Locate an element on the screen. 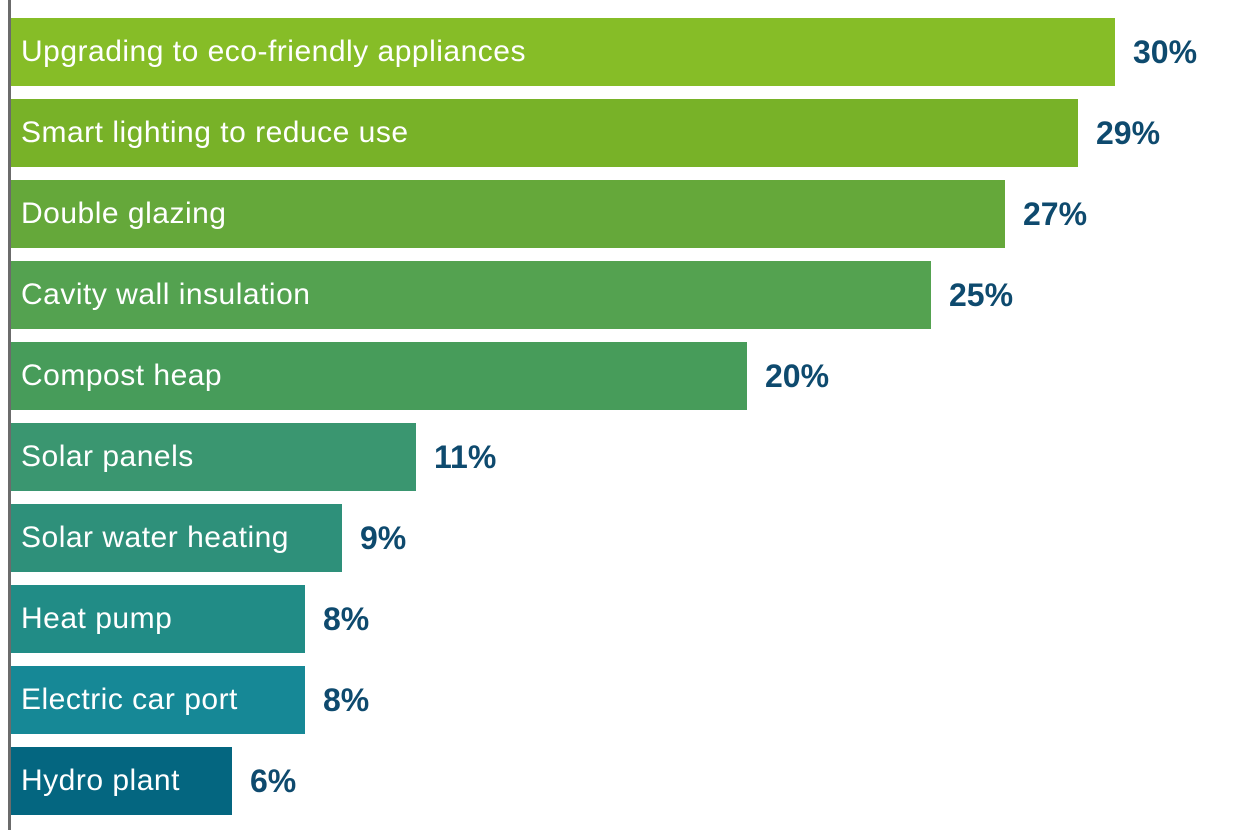 Image resolution: width=1250 pixels, height=833 pixels. bar-label: Smart lighting to reduce use is located at coordinates (215, 132).